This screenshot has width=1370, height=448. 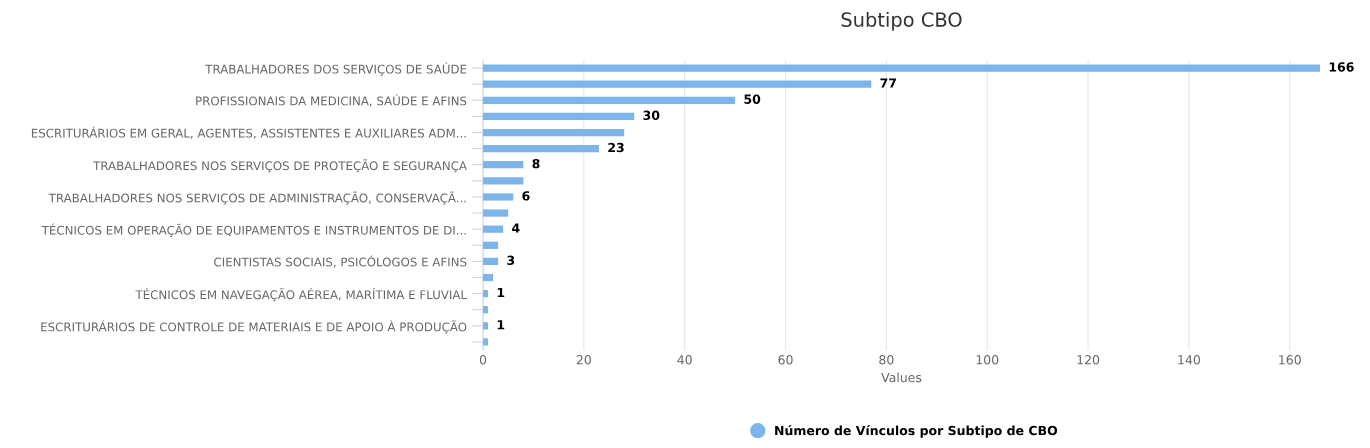 What do you see at coordinates (901, 377) in the screenshot?
I see `x-axis-title: Values` at bounding box center [901, 377].